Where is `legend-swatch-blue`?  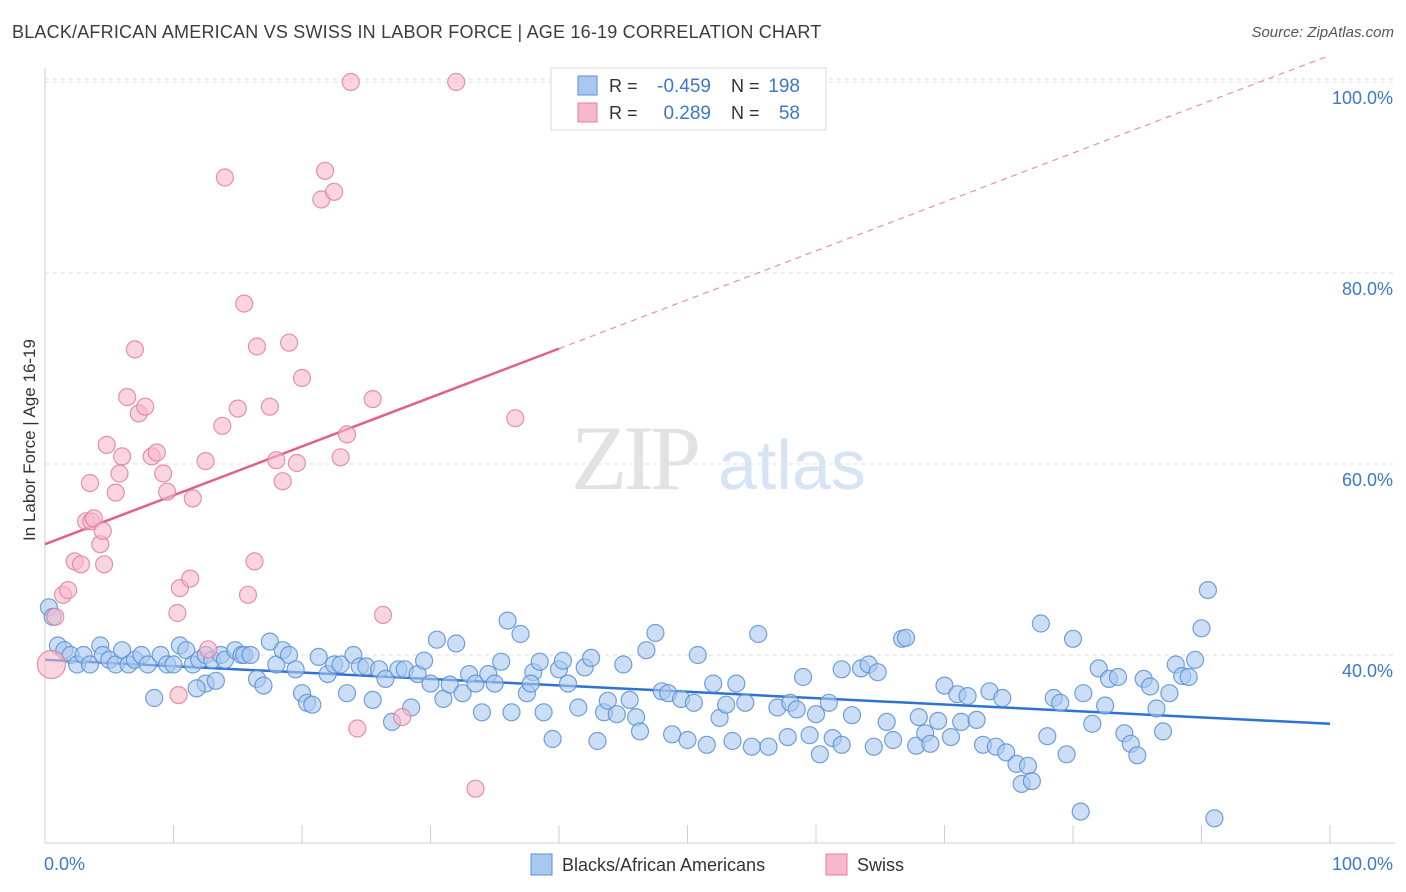
legend-swatch-blue is located at coordinates (587, 85).